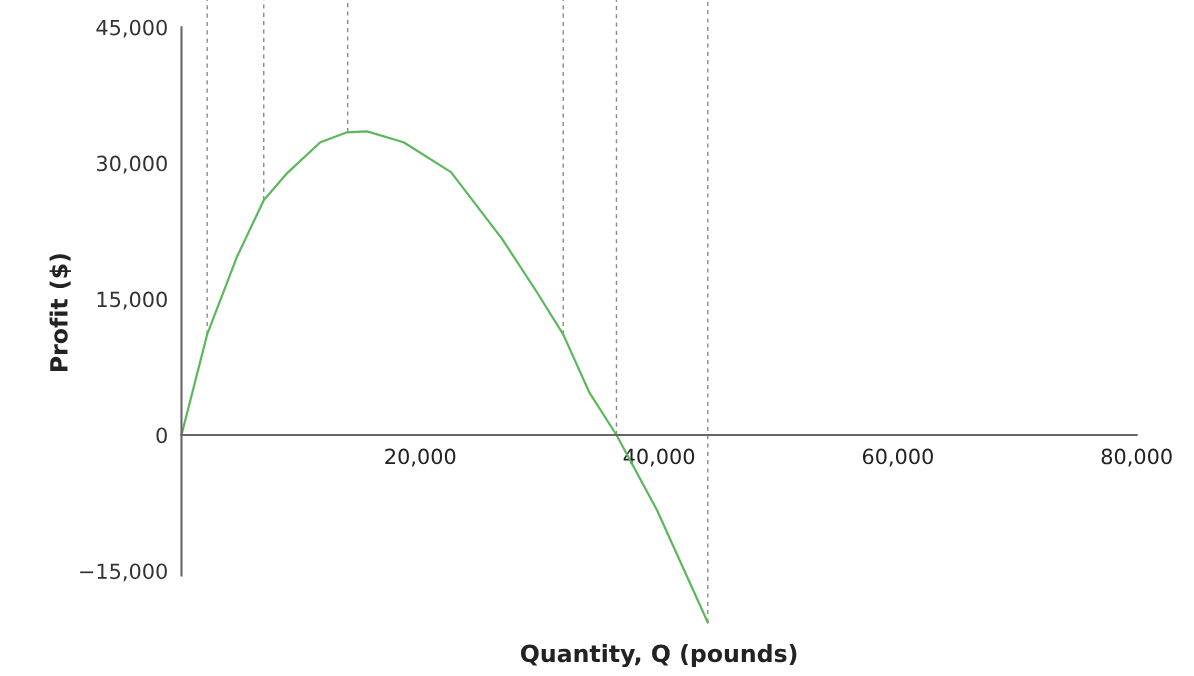 This screenshot has width=1194, height=676. What do you see at coordinates (60, 313) in the screenshot?
I see `y-axis-title: Profit ($)` at bounding box center [60, 313].